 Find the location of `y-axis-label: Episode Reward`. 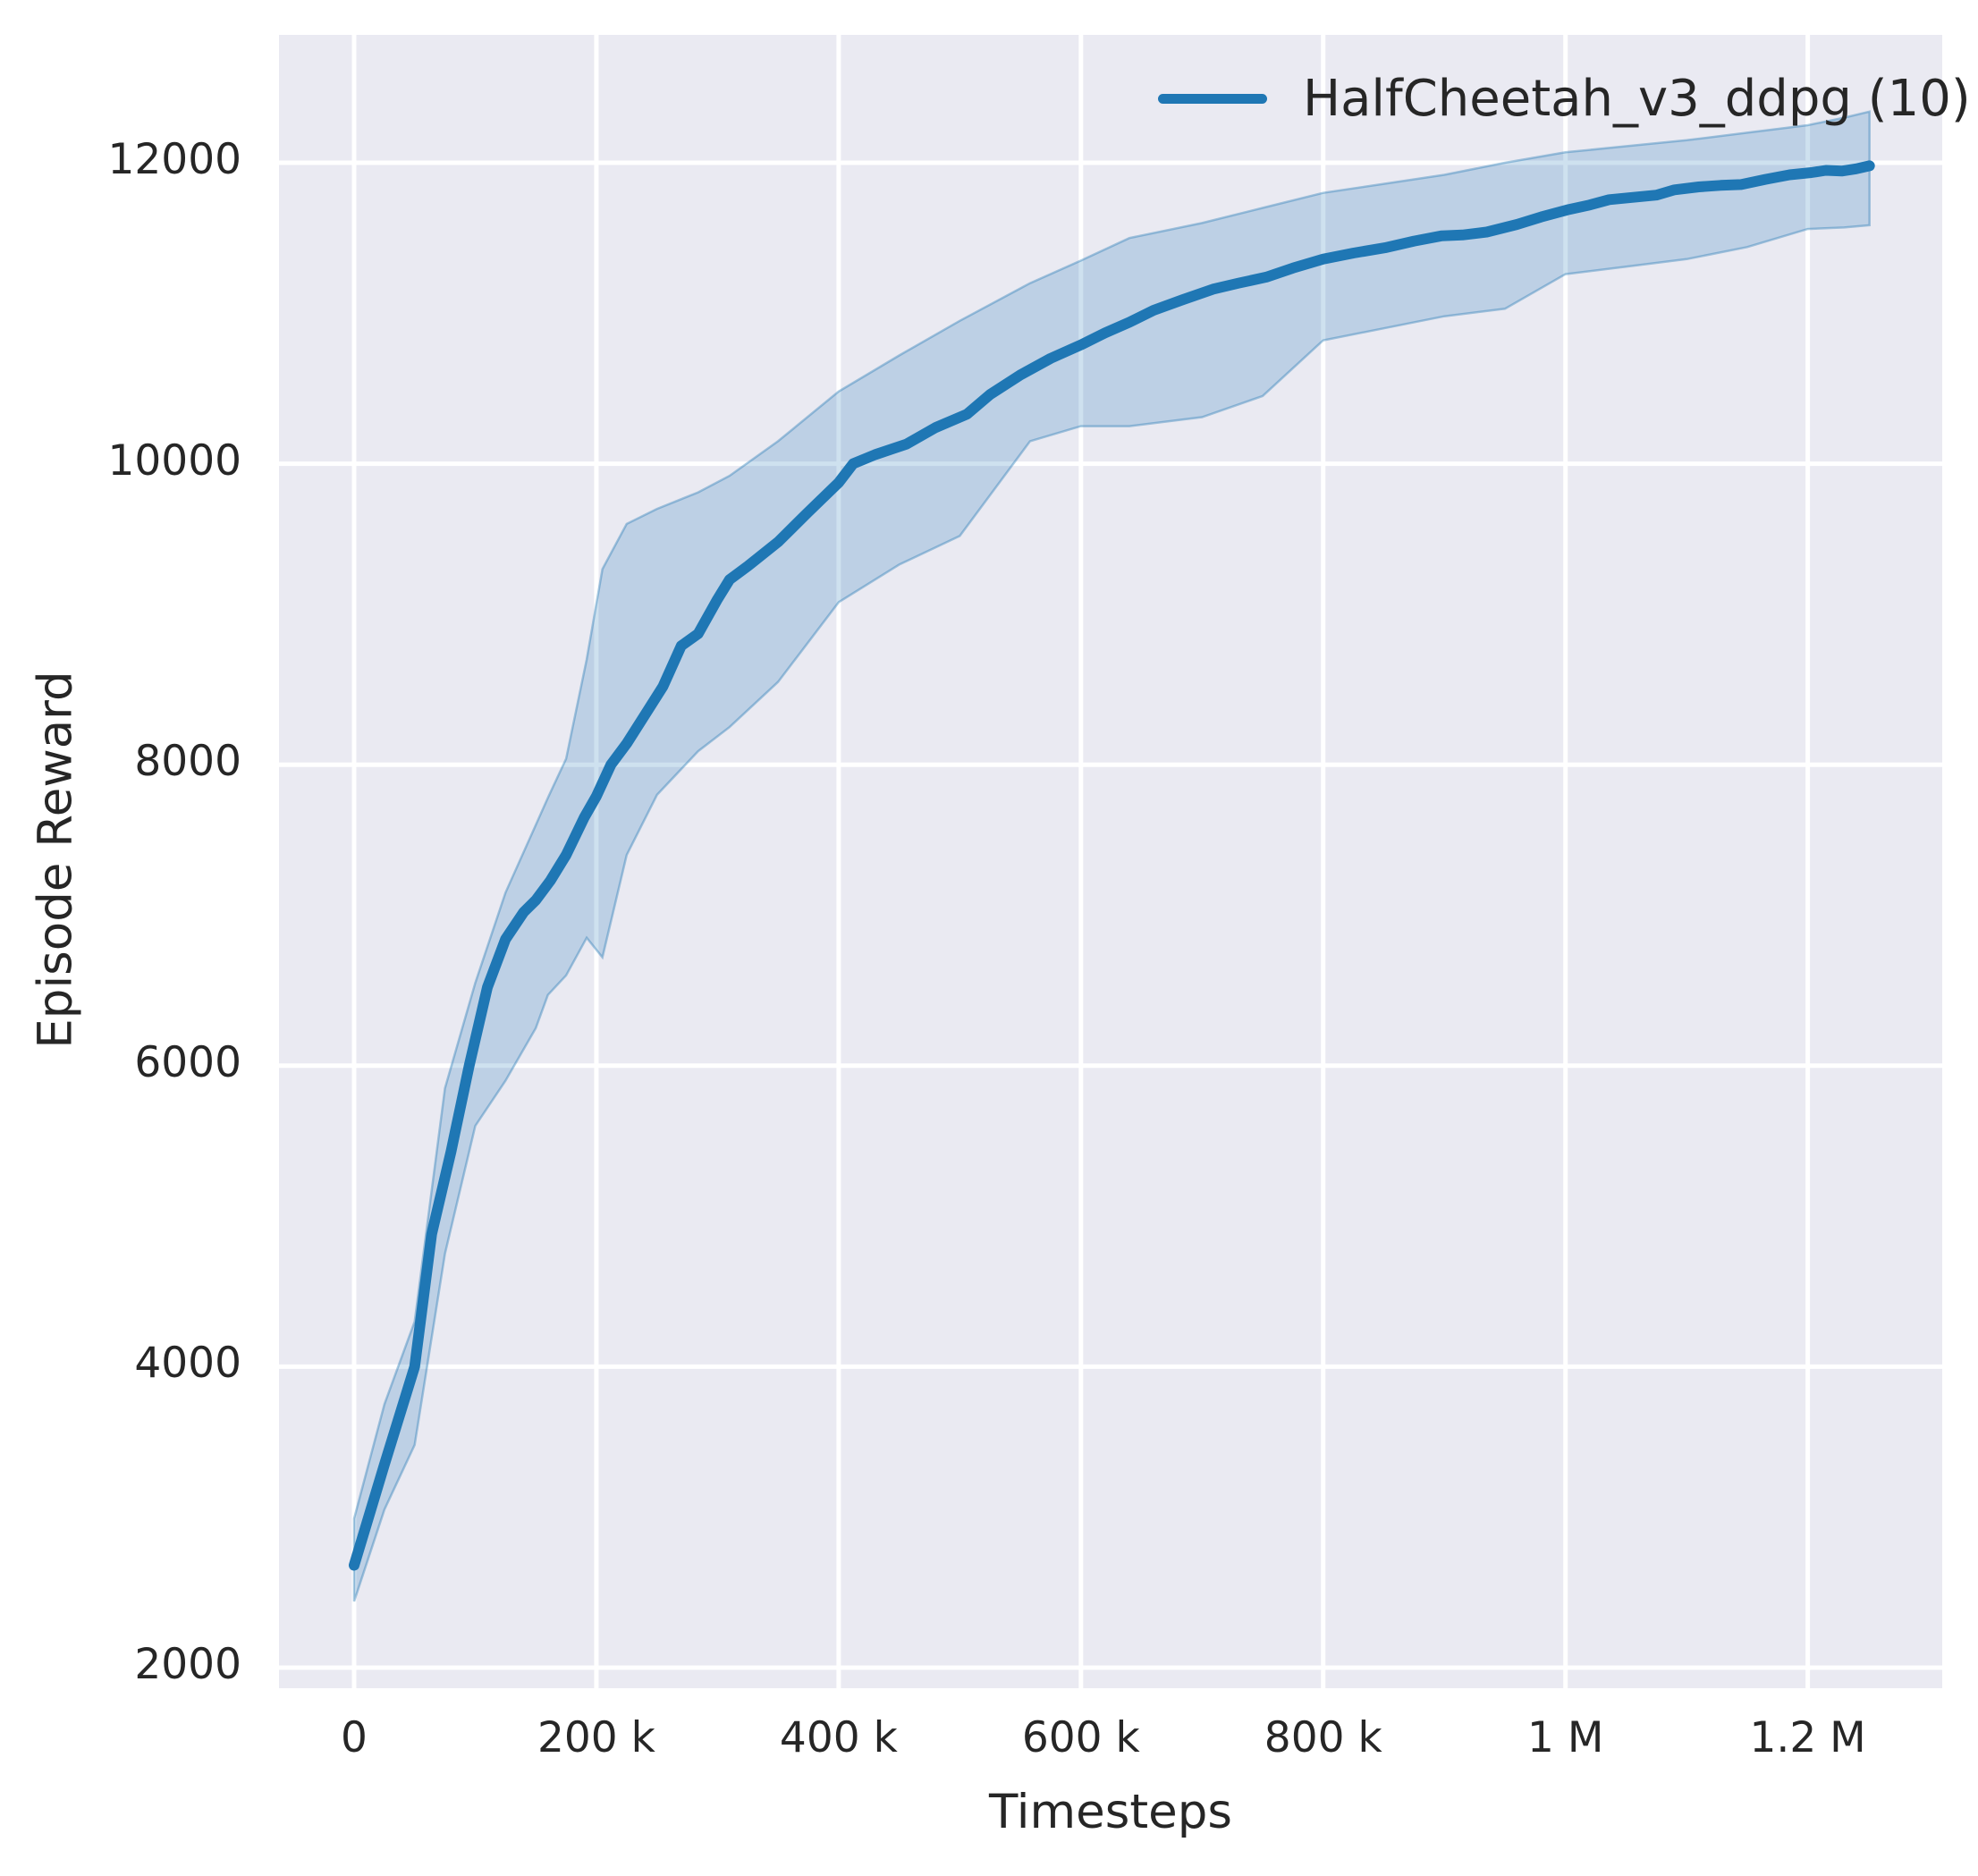

y-axis-label: Episode Reward is located at coordinates (55, 860).